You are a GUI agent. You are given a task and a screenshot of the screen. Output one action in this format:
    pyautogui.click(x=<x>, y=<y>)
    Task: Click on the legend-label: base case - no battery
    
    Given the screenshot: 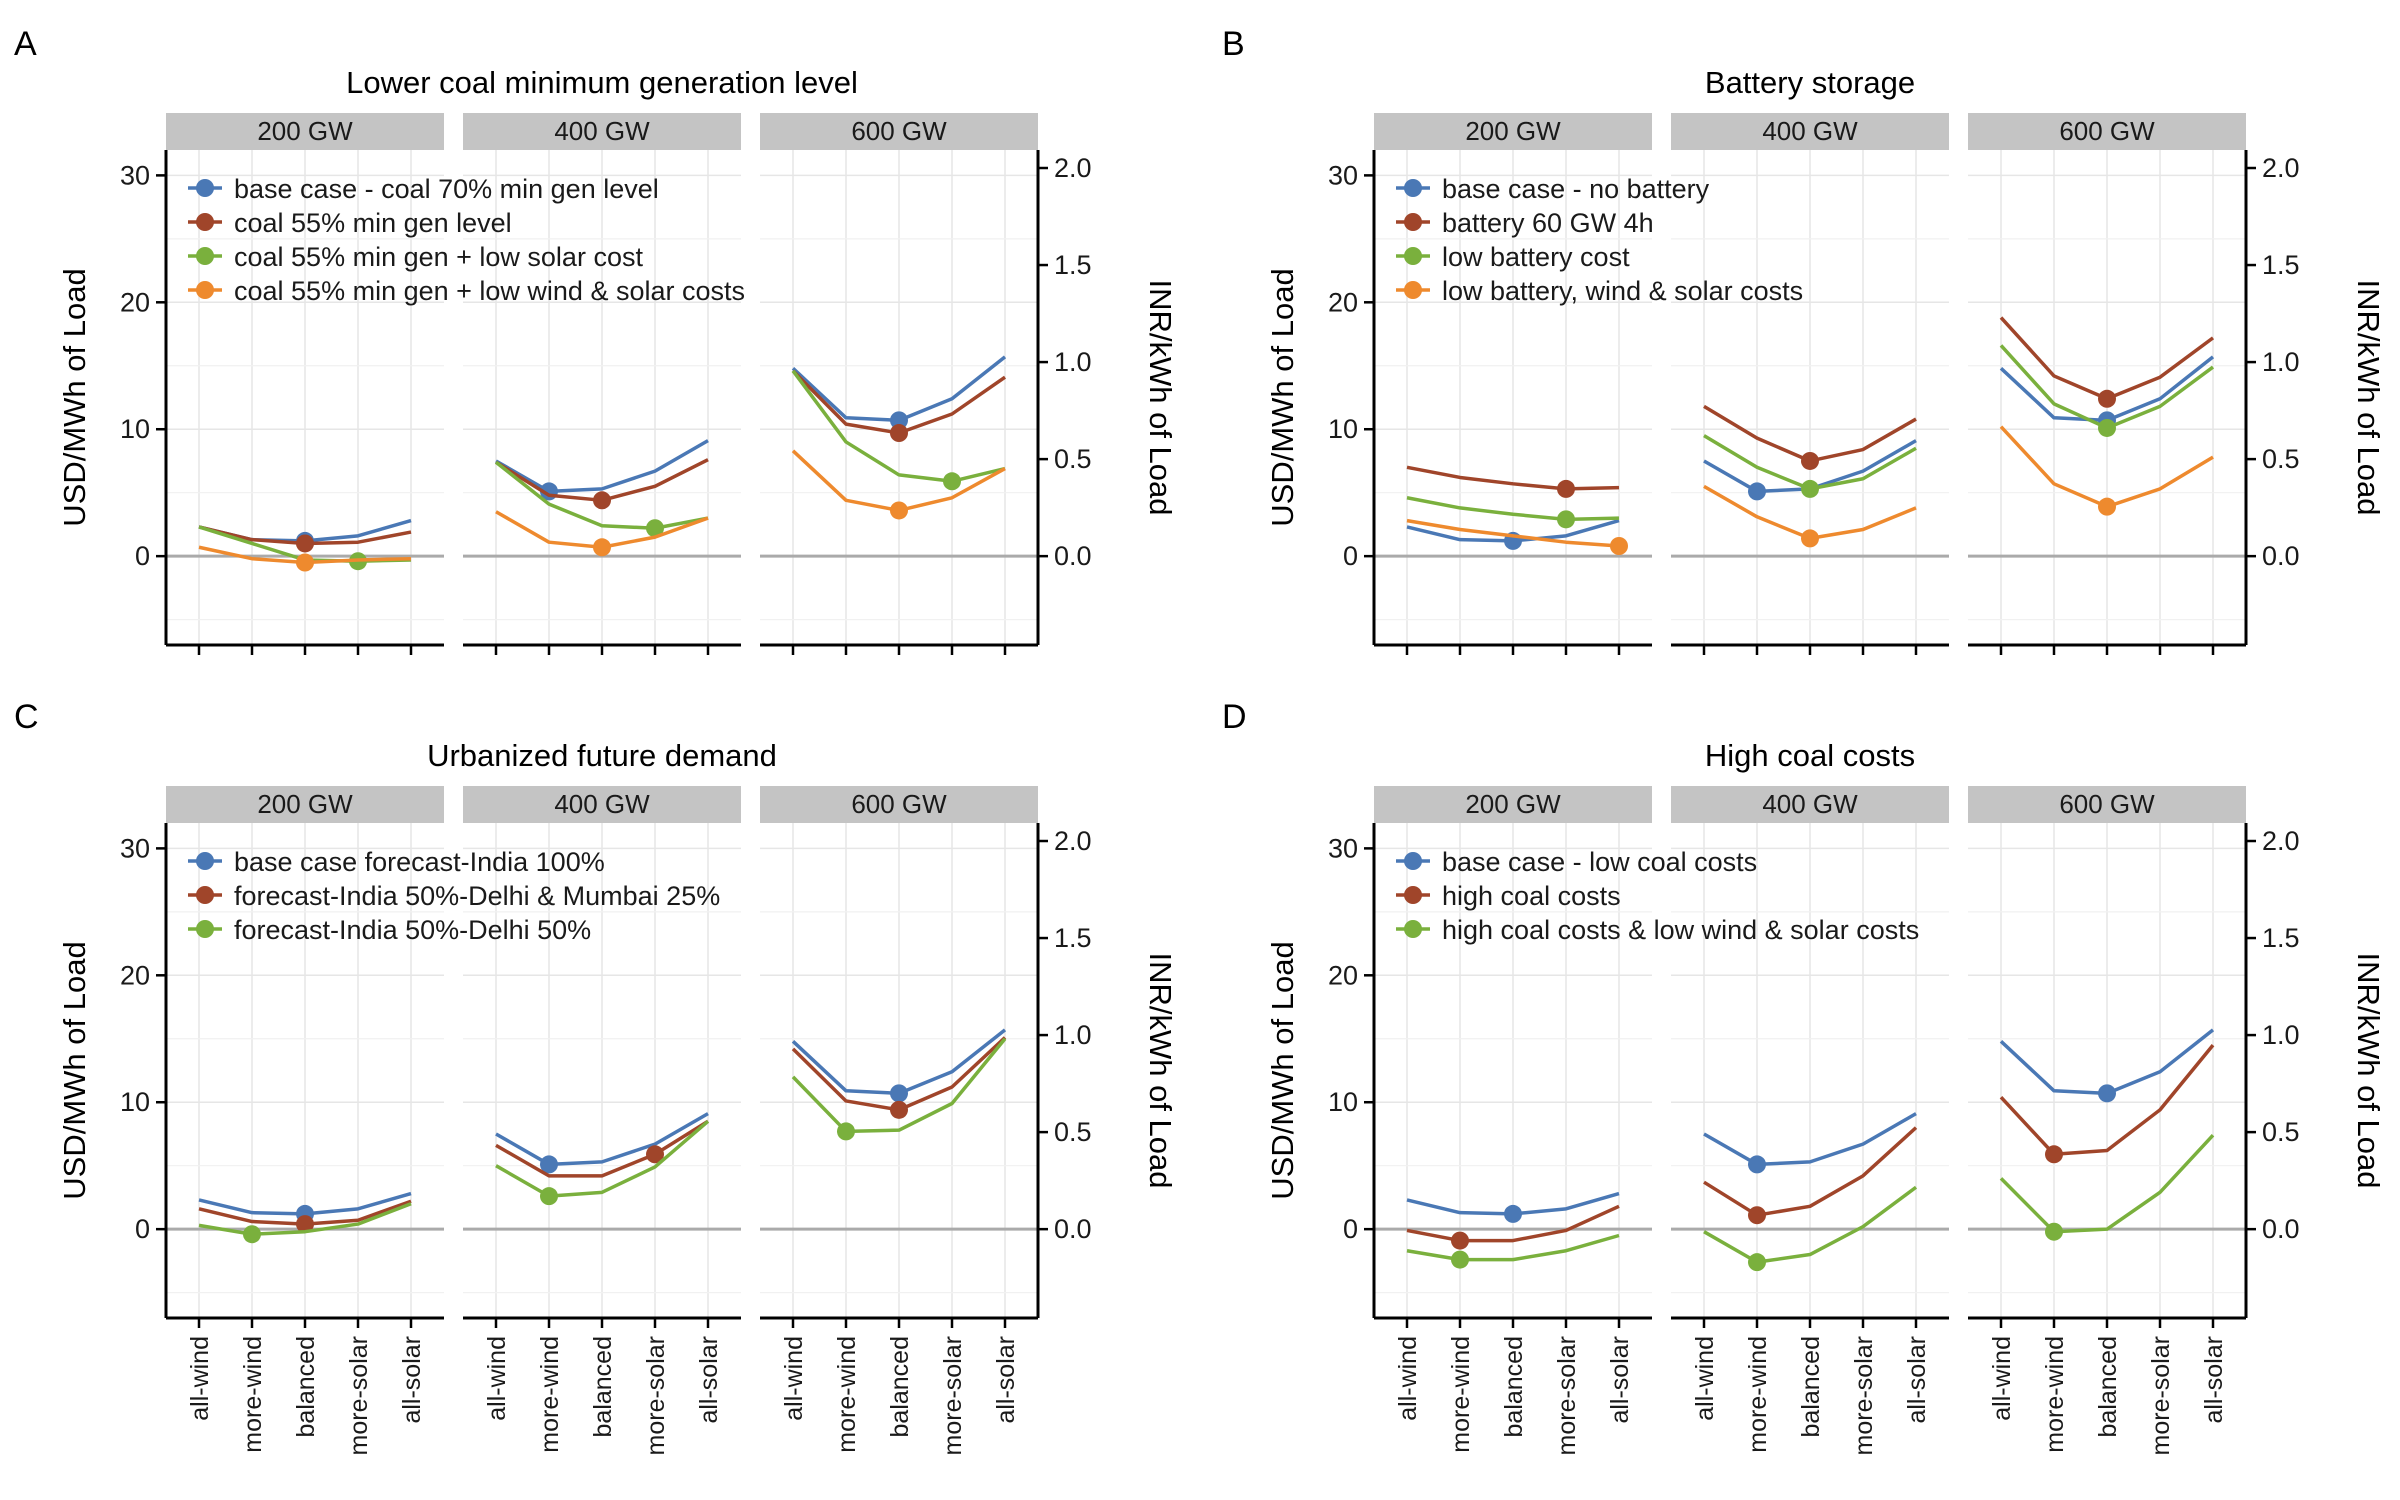 What is the action you would take?
    pyautogui.click(x=1576, y=189)
    